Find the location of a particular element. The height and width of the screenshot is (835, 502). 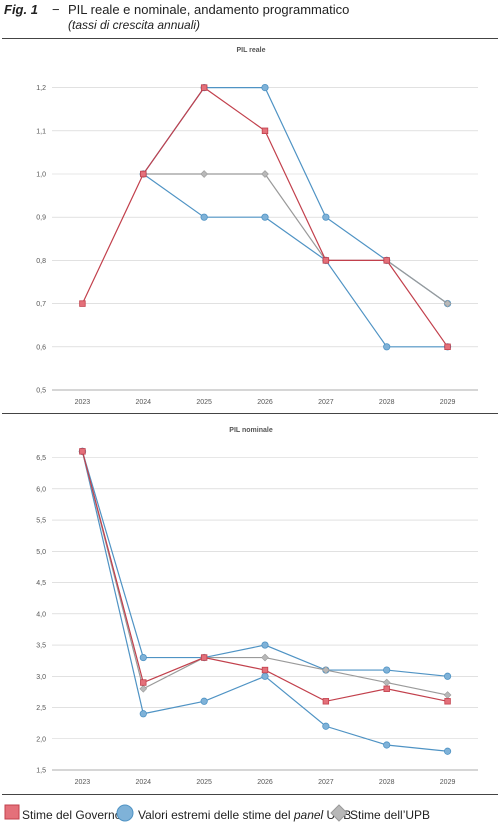

legend-label-governo: Stime del Governo is located at coordinates (72, 815).